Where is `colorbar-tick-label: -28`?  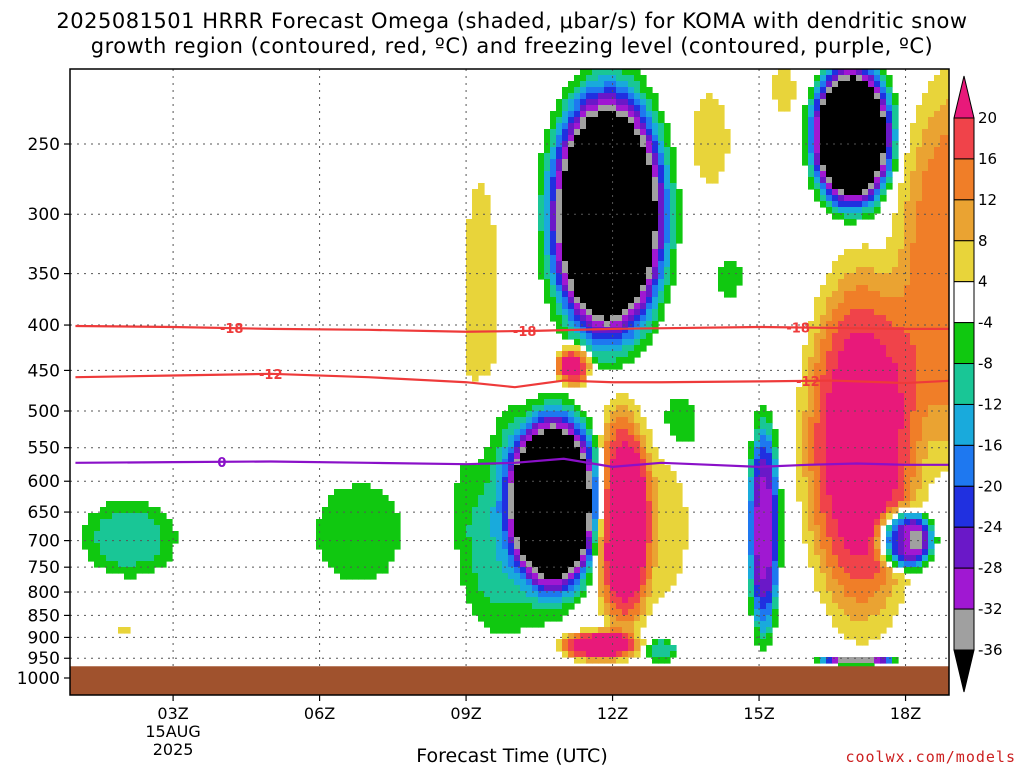
colorbar-tick-label: -28 is located at coordinates (990, 568).